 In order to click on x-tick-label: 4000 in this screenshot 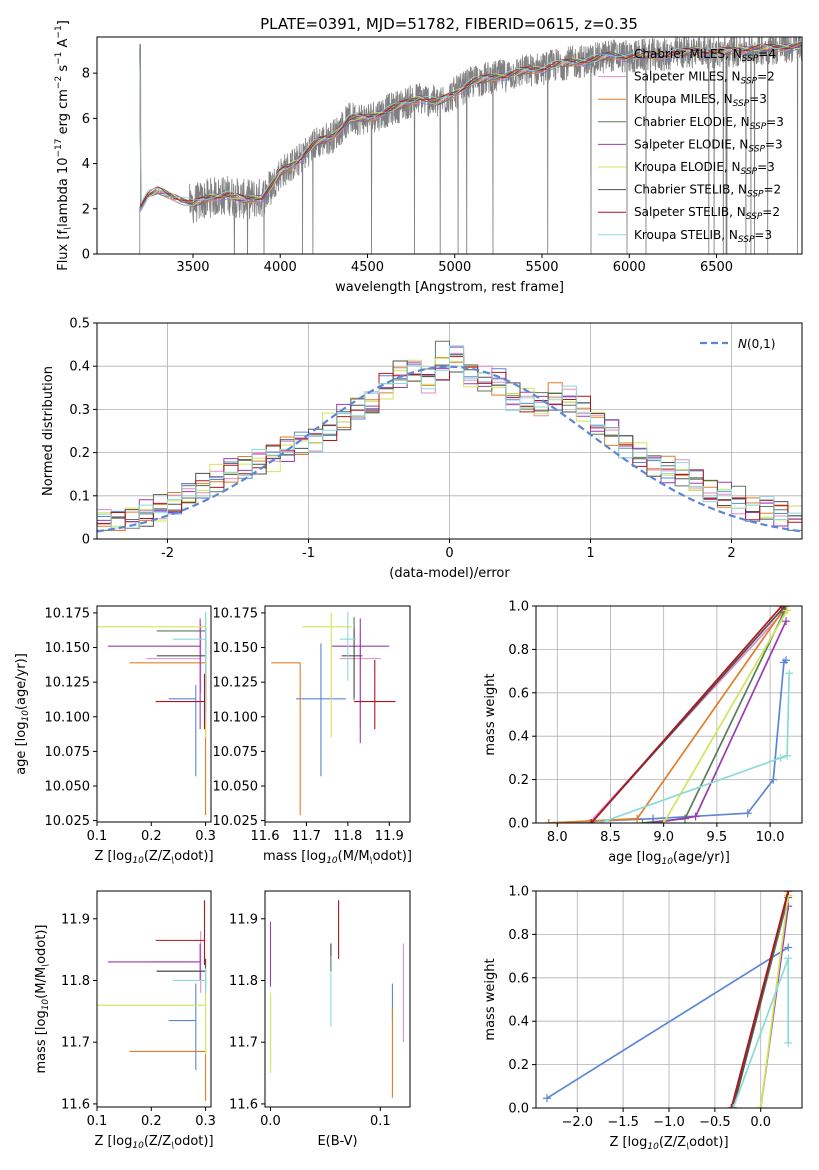, I will do `click(280, 267)`.